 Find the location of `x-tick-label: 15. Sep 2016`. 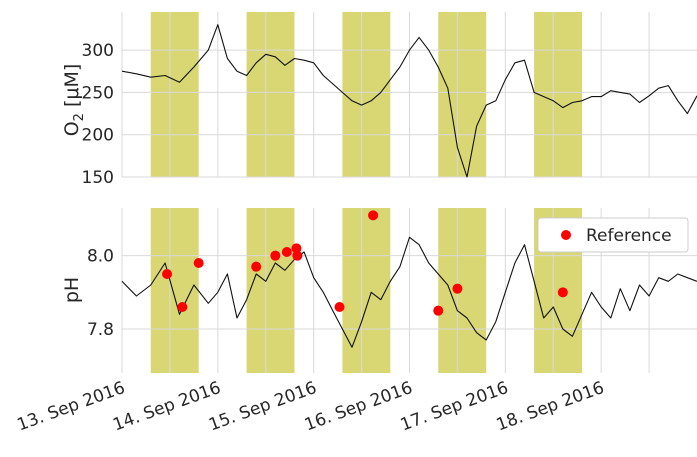

x-tick-label: 15. Sep 2016 is located at coordinates (262, 406).